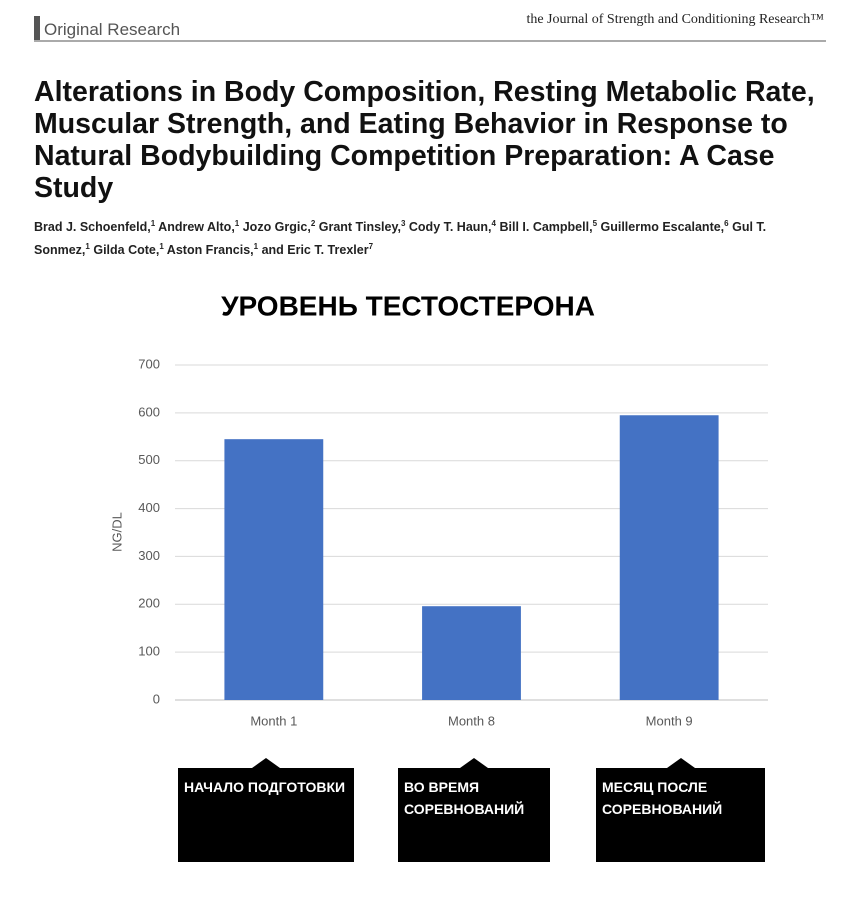 This screenshot has height=900, width=854. I want to click on y-tick-label: 700, so click(149, 363).